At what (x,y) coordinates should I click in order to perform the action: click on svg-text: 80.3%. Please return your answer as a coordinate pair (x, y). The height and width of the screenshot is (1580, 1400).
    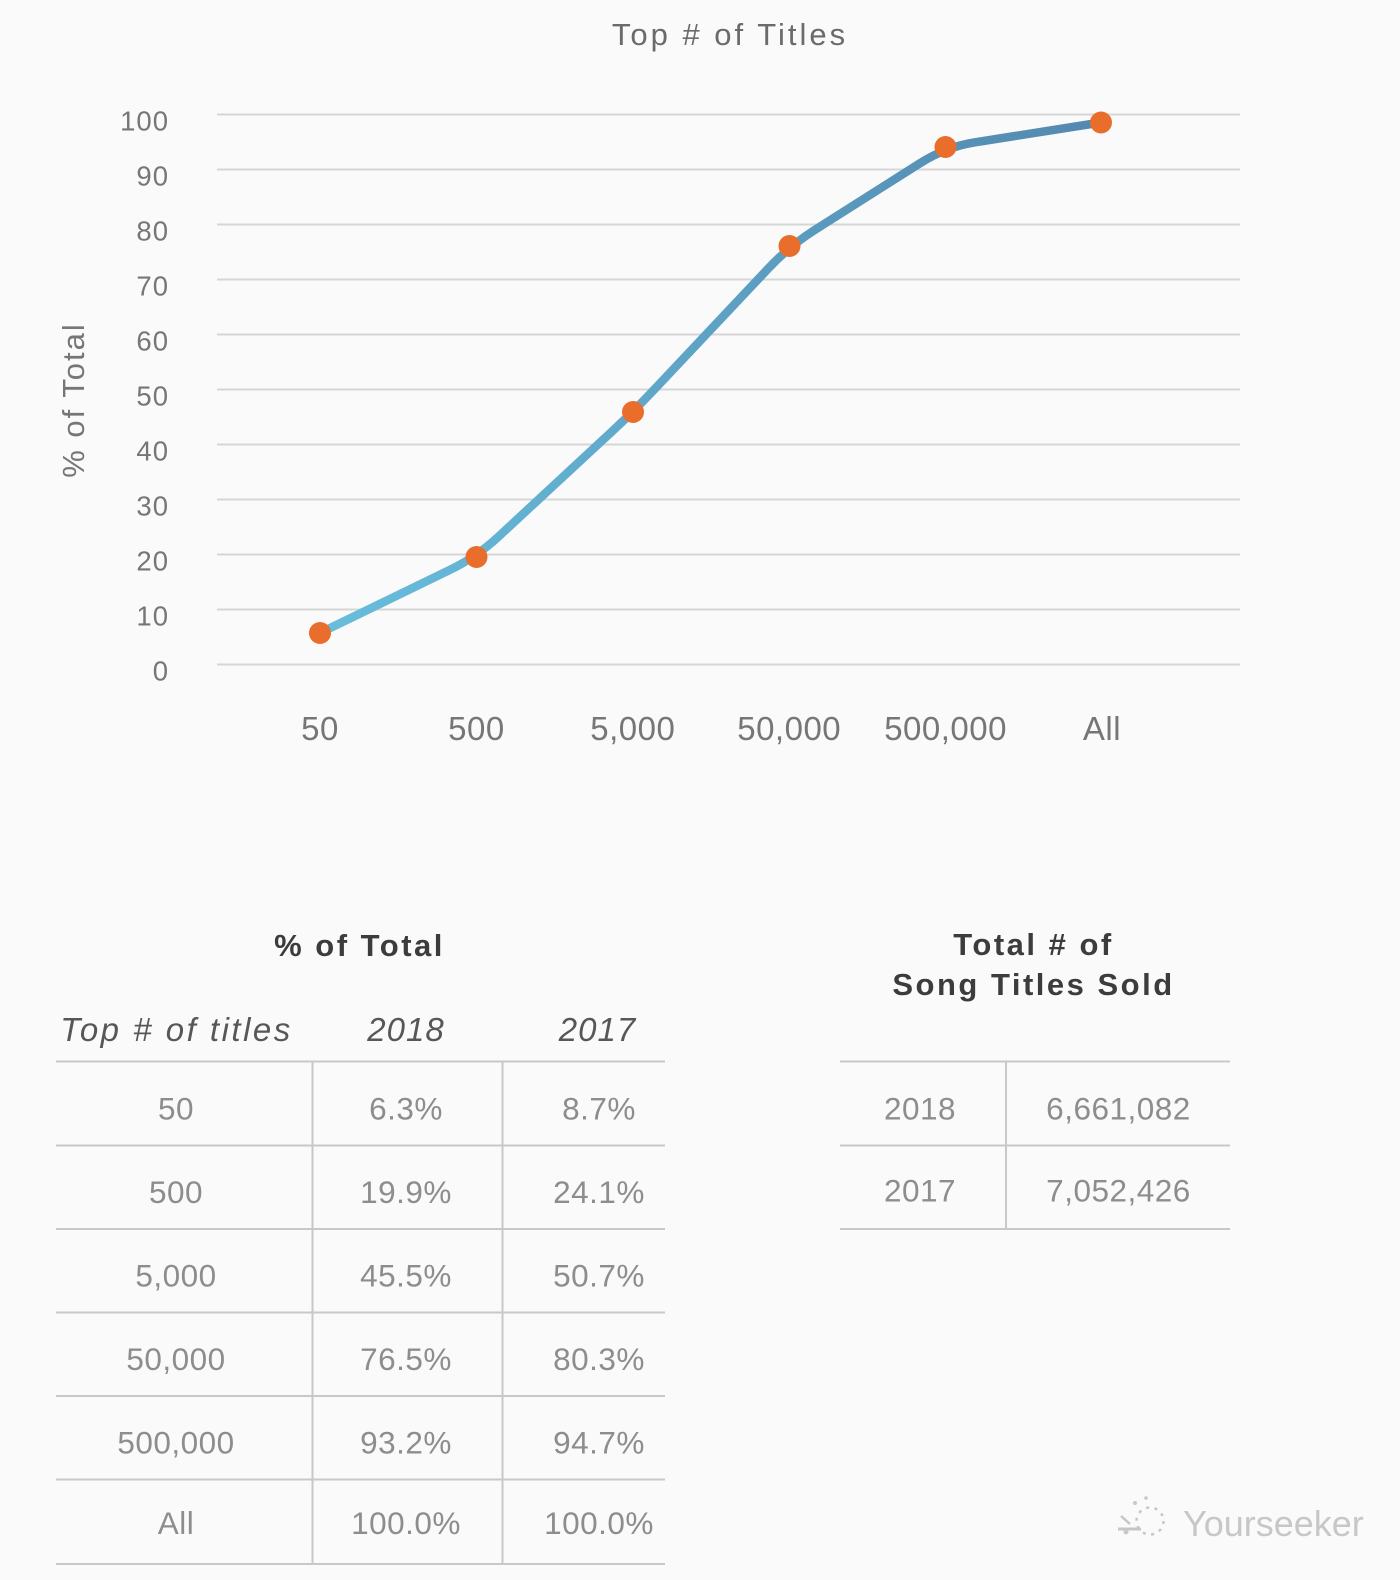
    Looking at the image, I should click on (599, 1359).